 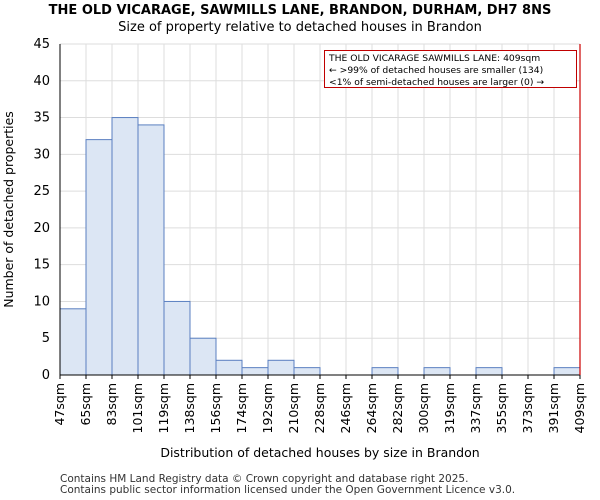 I want to click on x-tick-label: 282sqm, so click(x=397, y=408).